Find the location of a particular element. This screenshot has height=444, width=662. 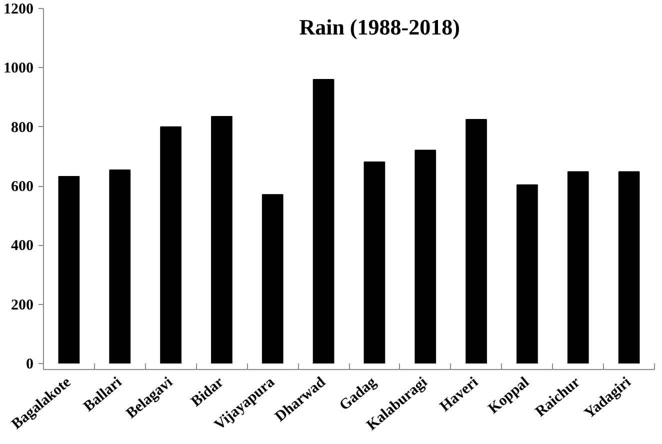

y-tick-label: 400 is located at coordinates (22, 246).